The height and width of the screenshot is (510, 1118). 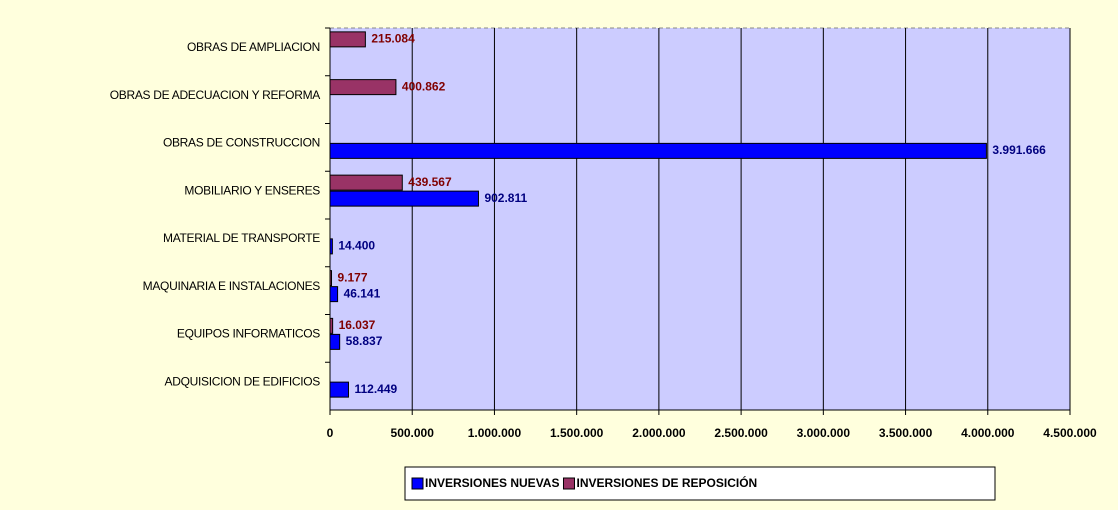 I want to click on y-tick-label: OBRAS DE AMPLIACION, so click(x=253, y=47).